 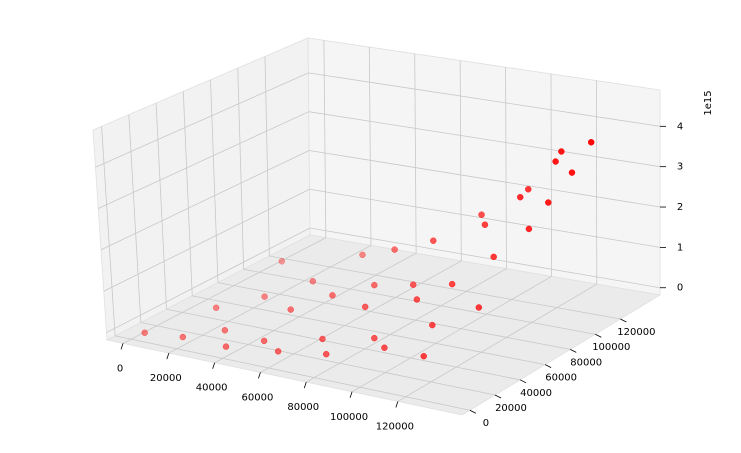 What do you see at coordinates (536, 393) in the screenshot?
I see `y-tick-label: 40000` at bounding box center [536, 393].